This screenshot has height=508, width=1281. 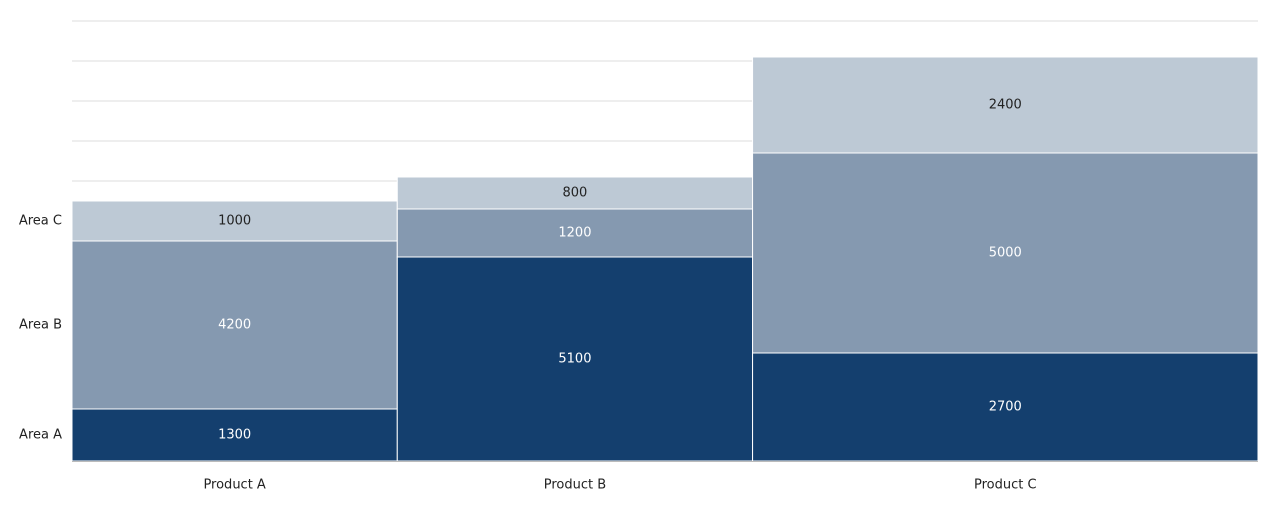 I want to click on data-label: 800, so click(x=575, y=193).